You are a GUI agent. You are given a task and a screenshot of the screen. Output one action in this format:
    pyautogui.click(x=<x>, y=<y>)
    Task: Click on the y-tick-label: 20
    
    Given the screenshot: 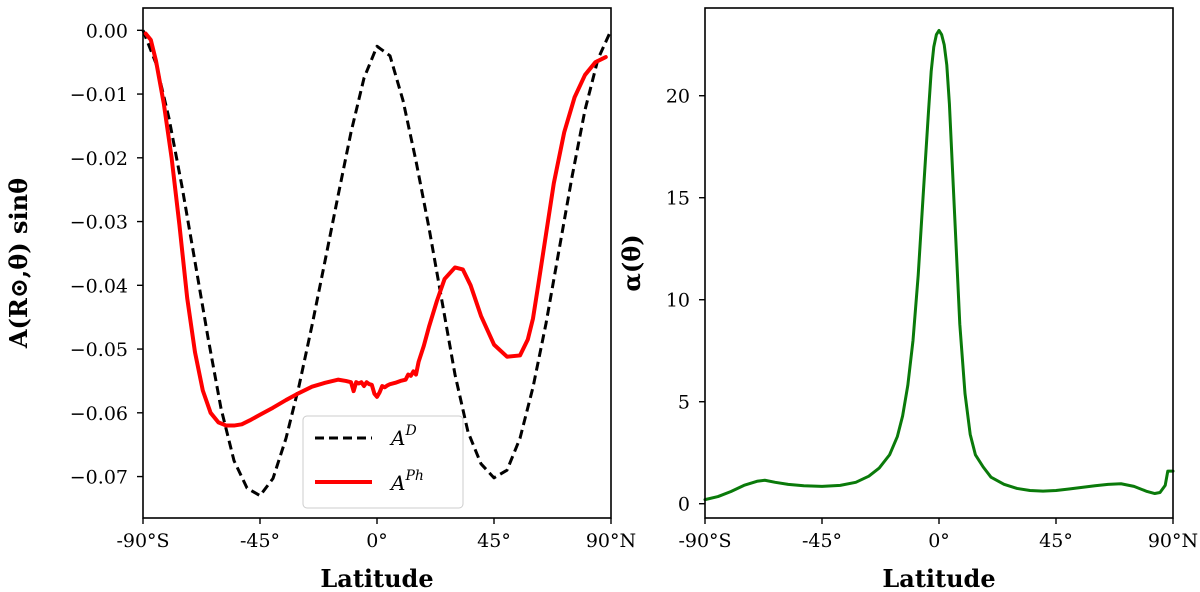 What is the action you would take?
    pyautogui.click(x=678, y=97)
    